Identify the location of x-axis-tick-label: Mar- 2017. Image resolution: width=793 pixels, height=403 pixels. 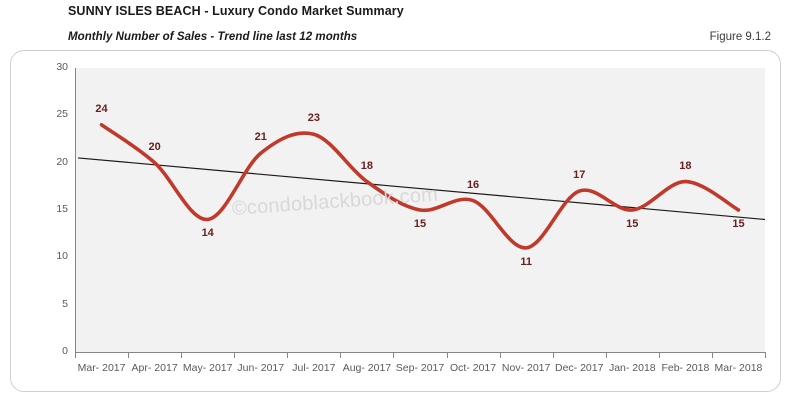
(101, 368).